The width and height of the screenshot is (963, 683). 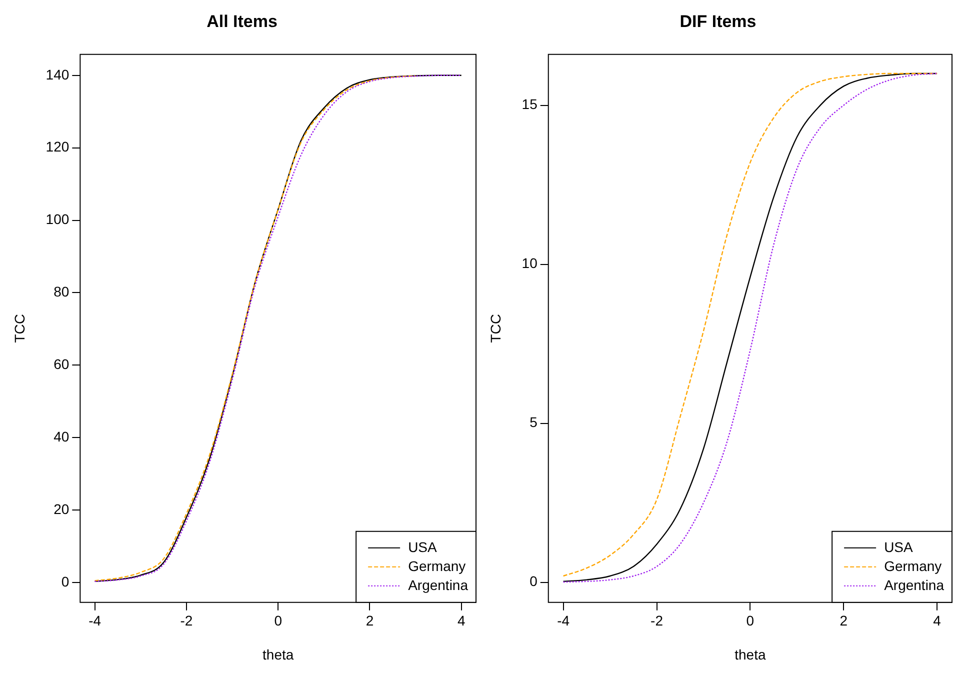 I want to click on y-tick-label: 10, so click(x=530, y=263).